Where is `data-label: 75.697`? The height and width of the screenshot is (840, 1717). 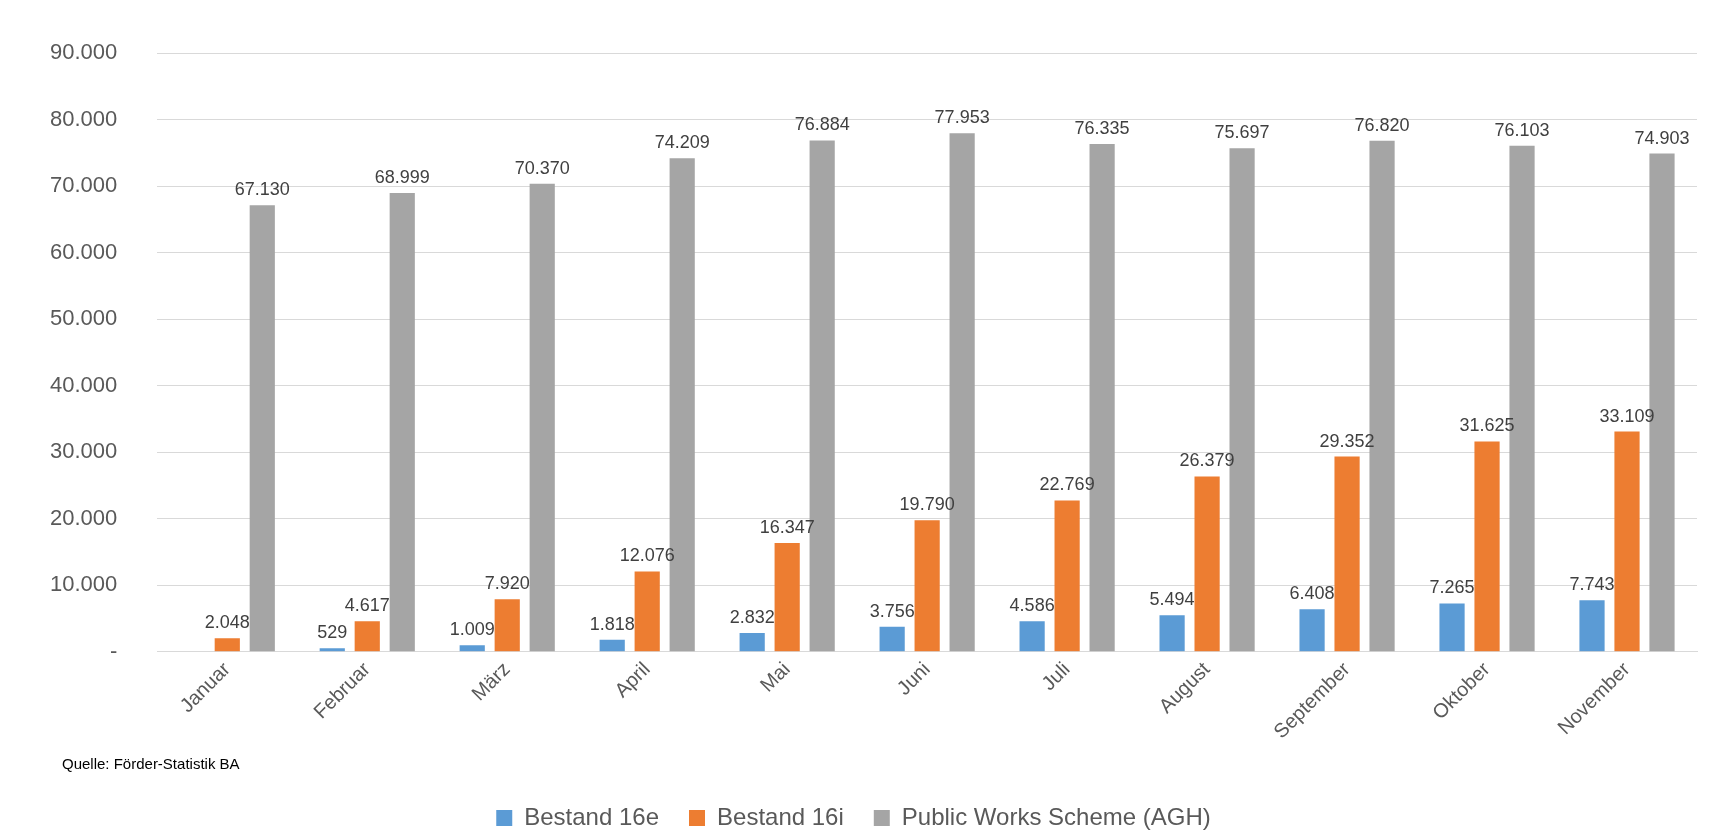 data-label: 75.697 is located at coordinates (1242, 132).